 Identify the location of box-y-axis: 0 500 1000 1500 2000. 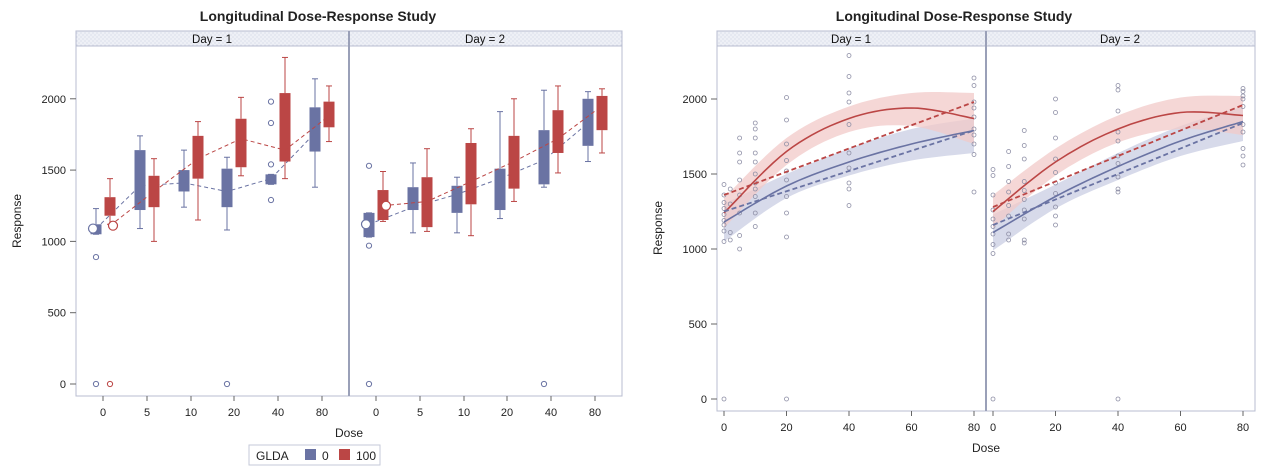
(59, 242).